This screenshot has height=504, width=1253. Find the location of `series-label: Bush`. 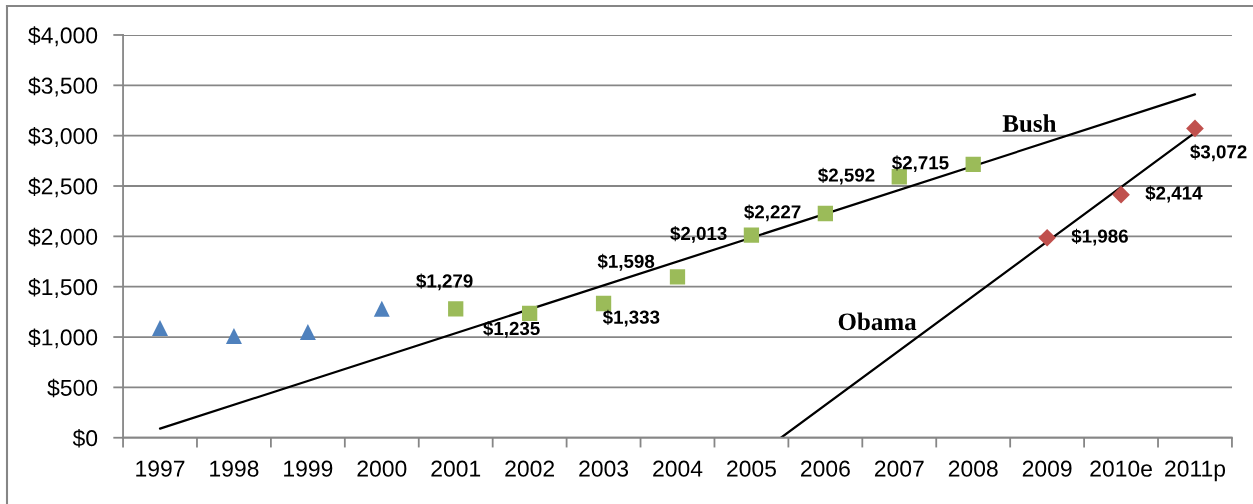

series-label: Bush is located at coordinates (1029, 123).